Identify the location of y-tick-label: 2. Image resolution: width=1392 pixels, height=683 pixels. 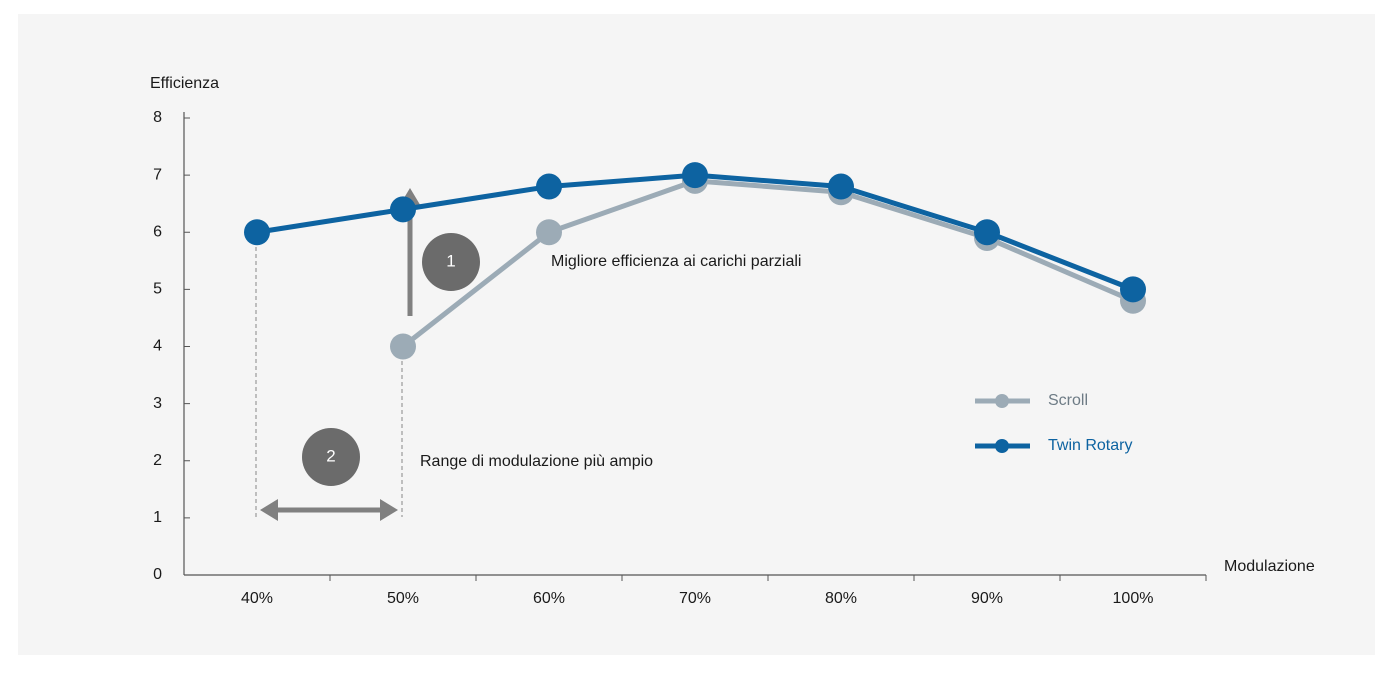
(157, 460).